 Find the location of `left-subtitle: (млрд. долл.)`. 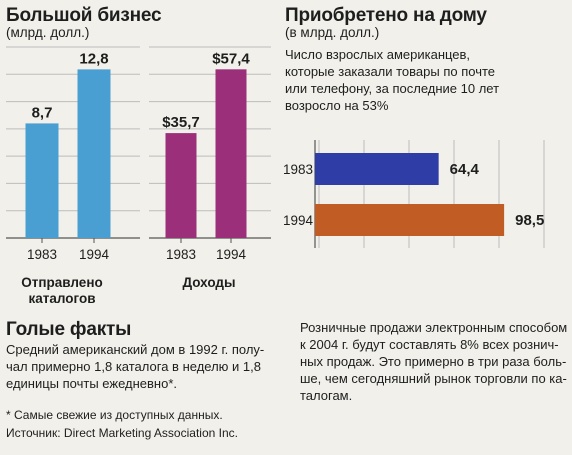

left-subtitle: (млрд. долл.) is located at coordinates (48, 32).